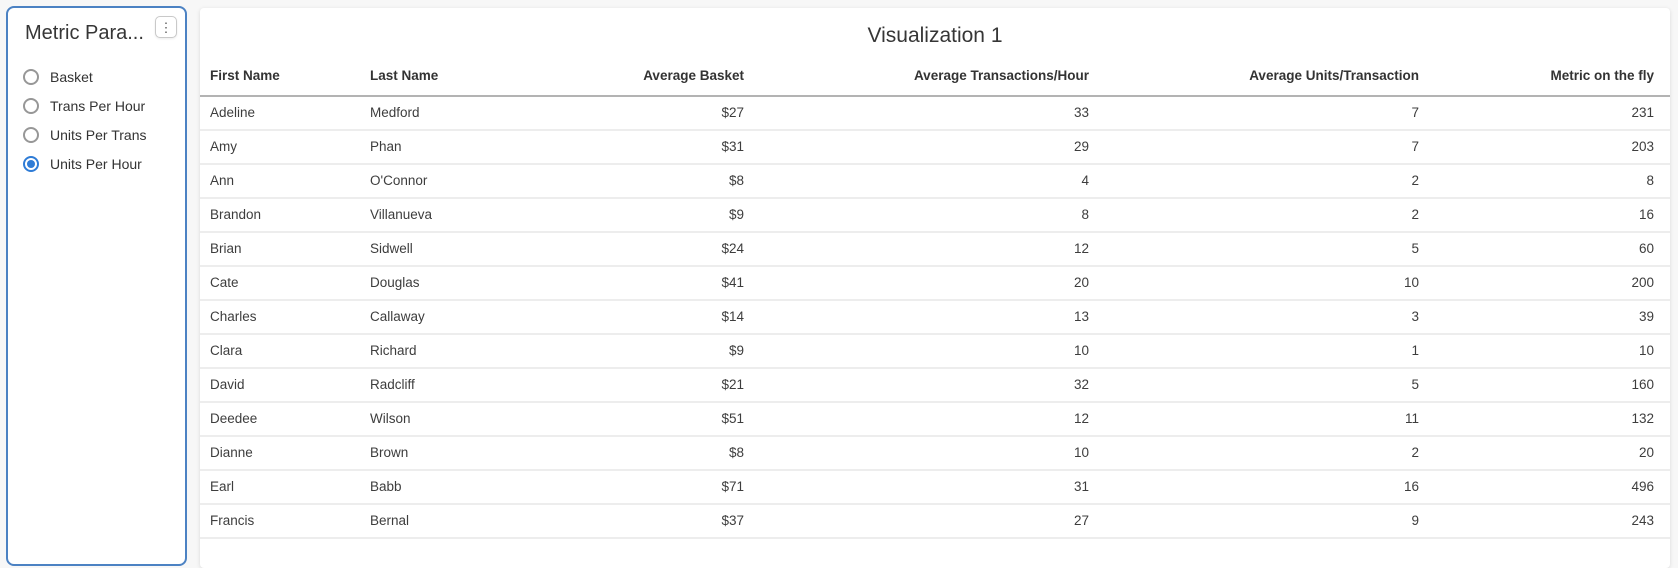 The image size is (1678, 568). Describe the element at coordinates (932, 283) in the screenshot. I see `cell-average-transactions-hour: 20` at that location.